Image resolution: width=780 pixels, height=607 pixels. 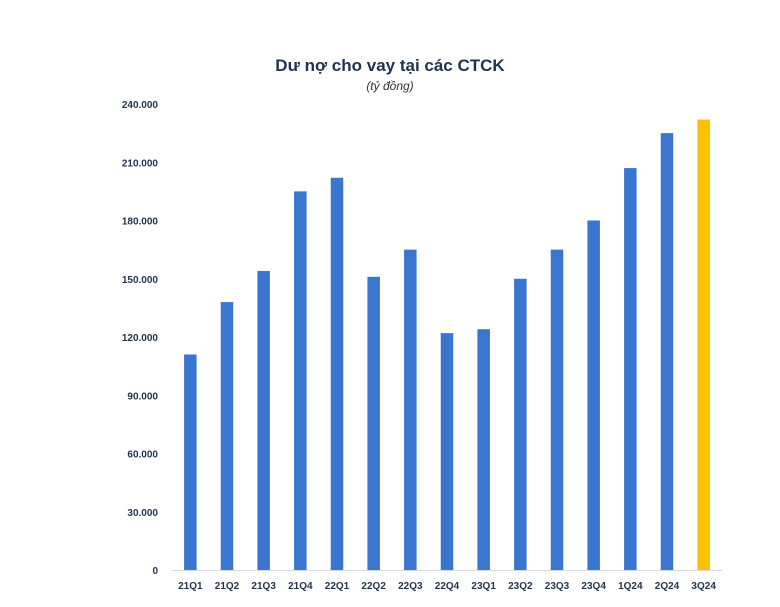 I want to click on bar-22Q4, so click(x=447, y=451).